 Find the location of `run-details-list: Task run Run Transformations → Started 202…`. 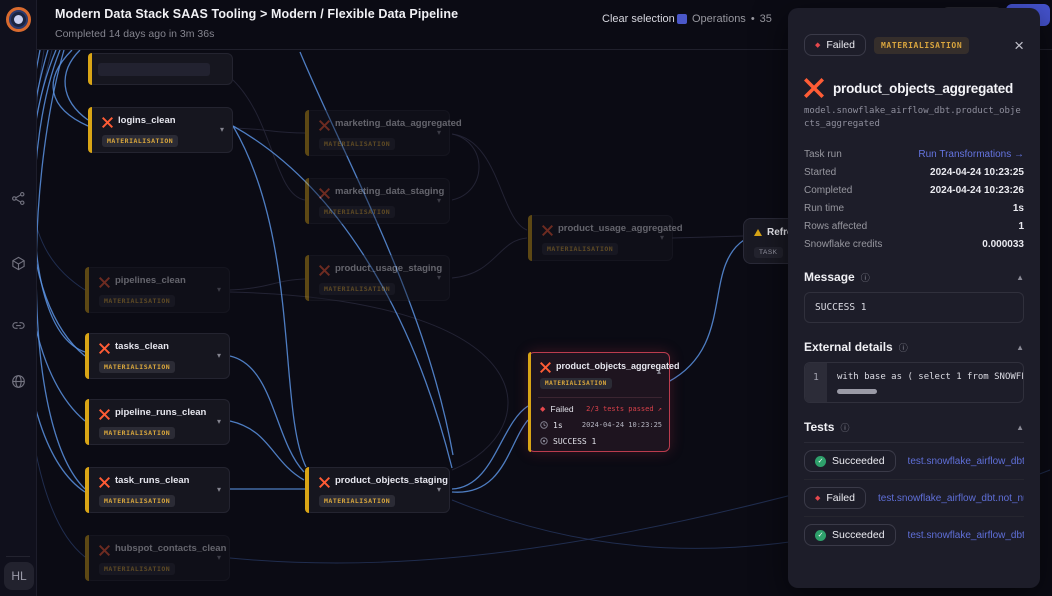

run-details-list: Task run Run Transformations → Started 202… is located at coordinates (914, 199).